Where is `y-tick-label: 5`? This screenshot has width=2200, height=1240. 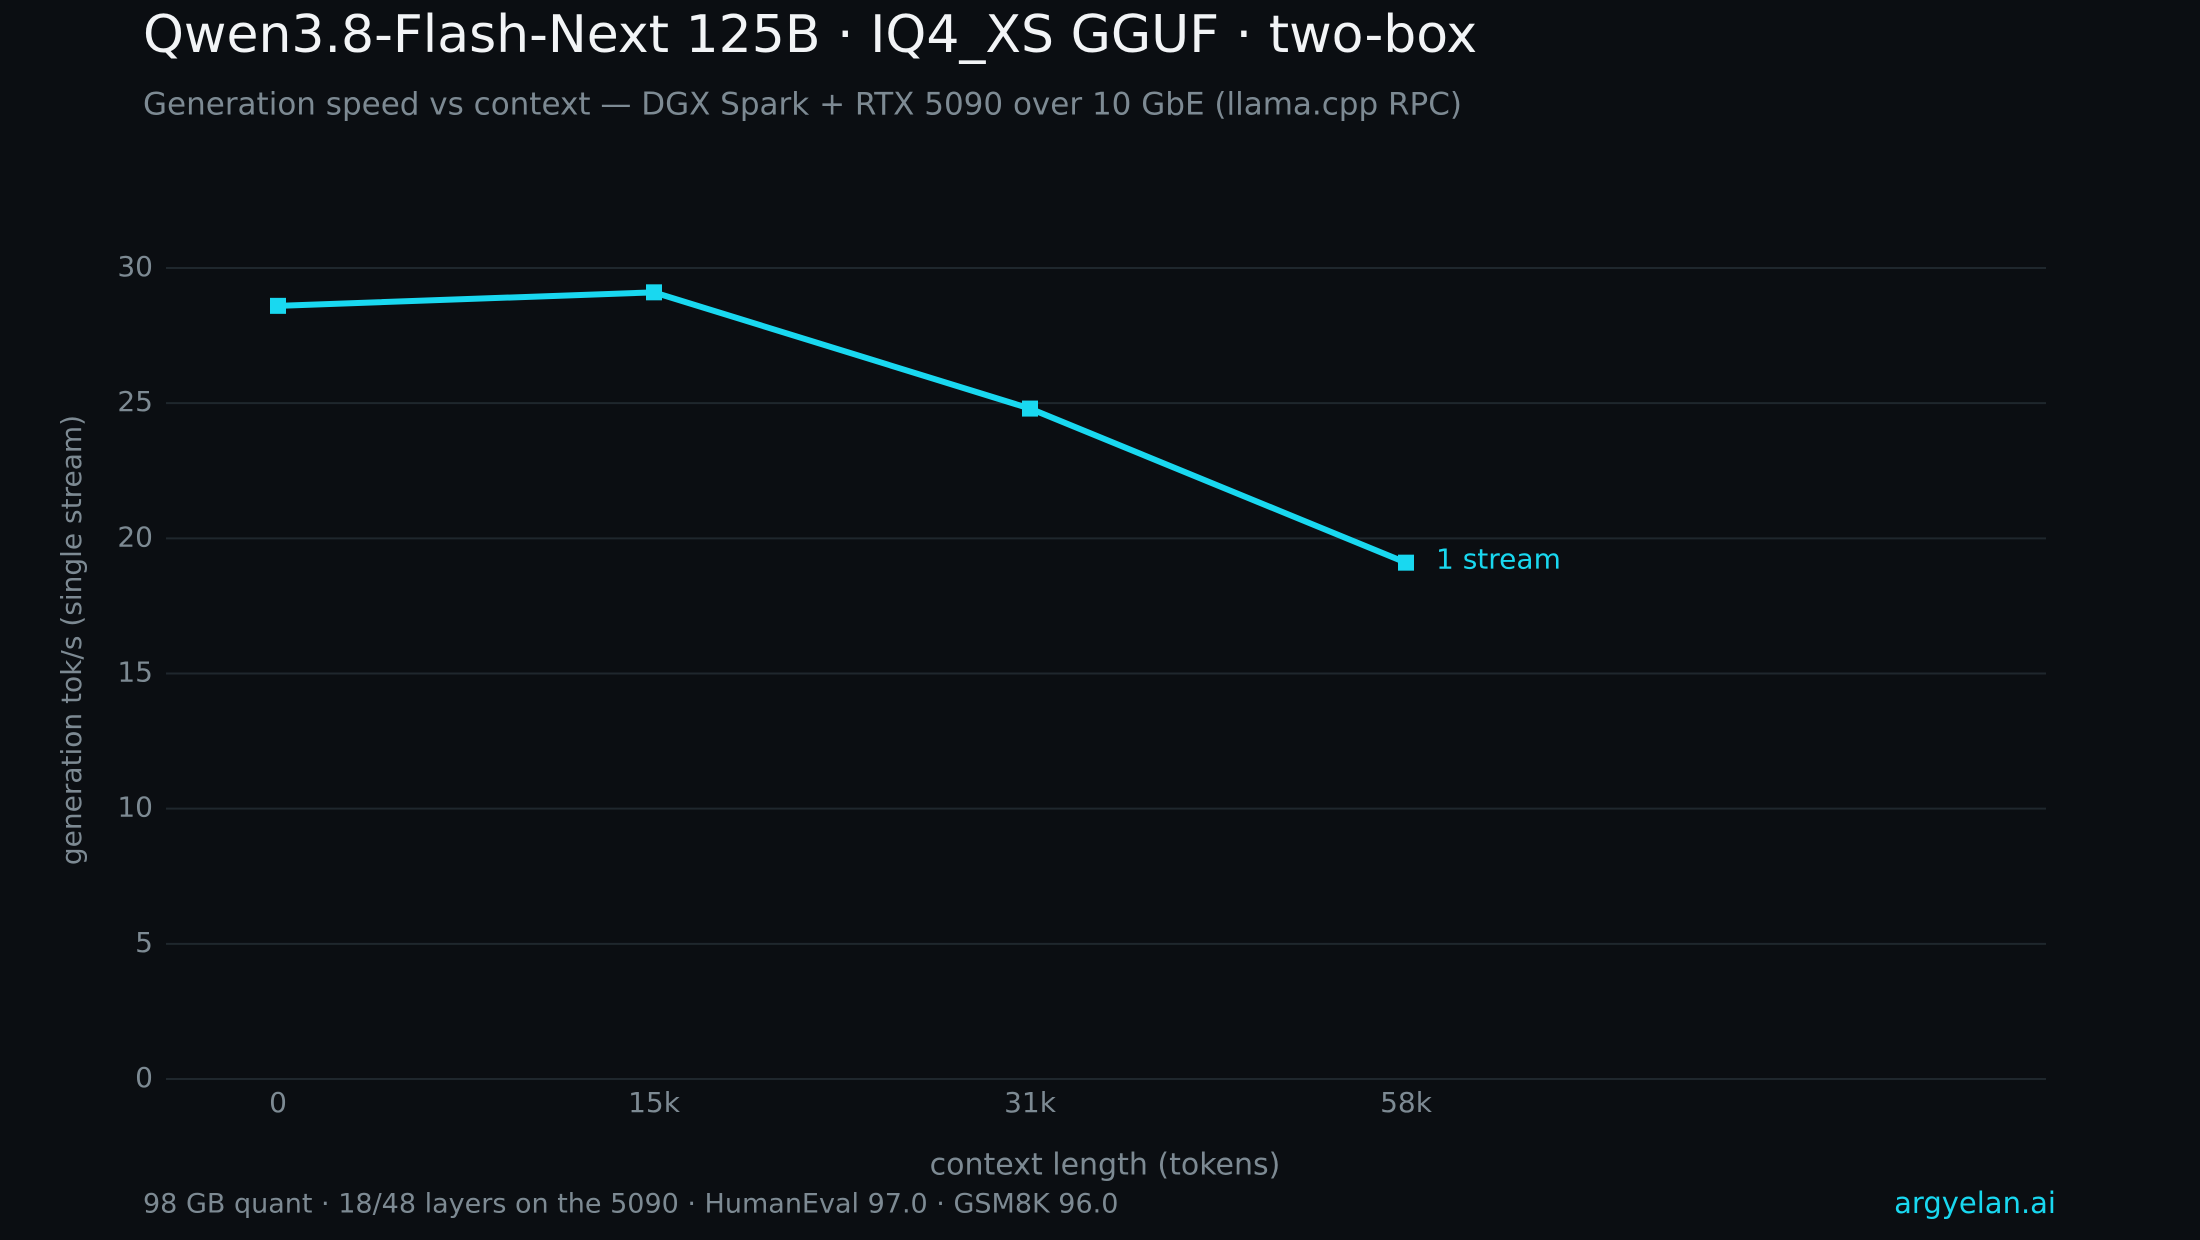 y-tick-label: 5 is located at coordinates (144, 942).